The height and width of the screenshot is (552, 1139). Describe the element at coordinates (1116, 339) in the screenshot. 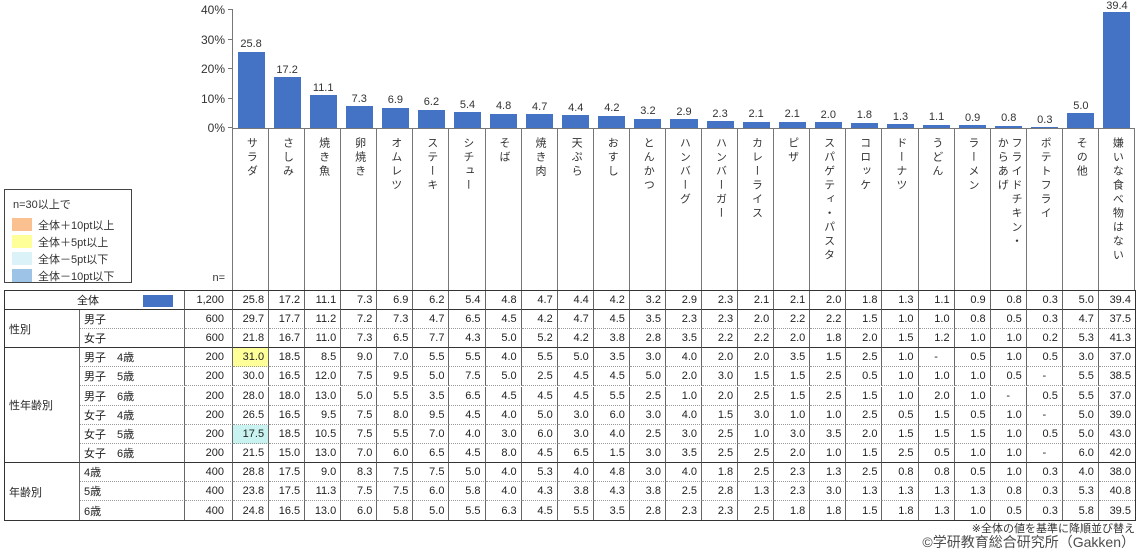

I see `data-cell: 41.3` at that location.